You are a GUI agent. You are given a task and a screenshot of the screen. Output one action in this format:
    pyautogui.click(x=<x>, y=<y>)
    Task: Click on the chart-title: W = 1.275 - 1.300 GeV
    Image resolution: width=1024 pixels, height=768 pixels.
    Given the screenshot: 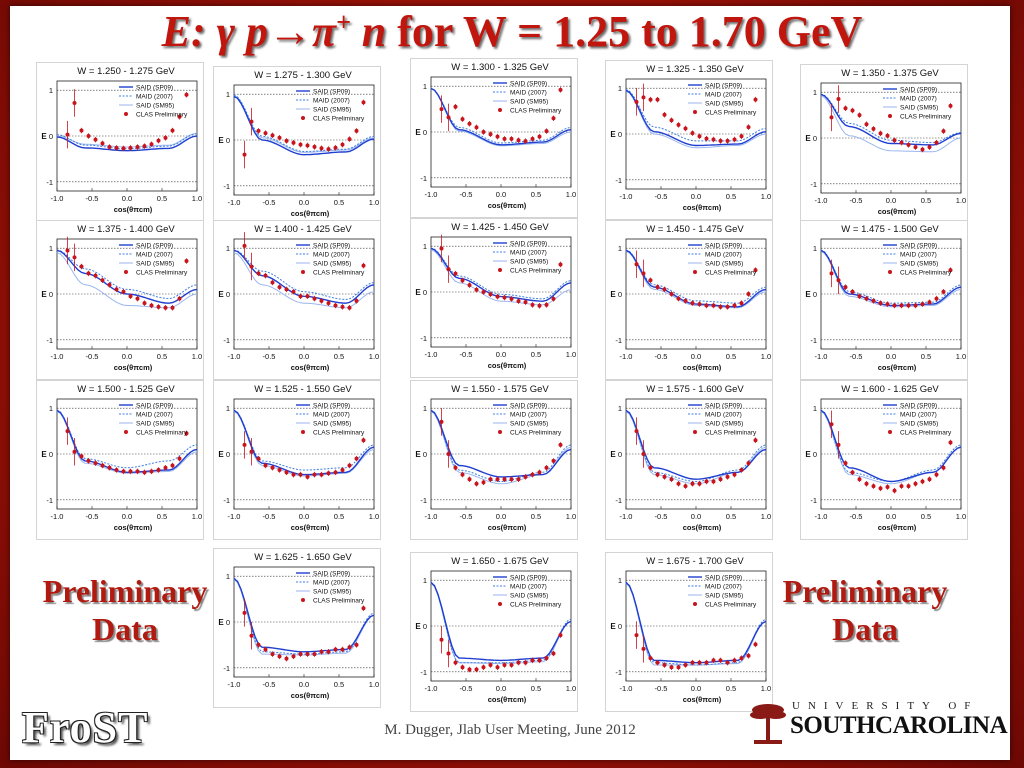 What is the action you would take?
    pyautogui.click(x=303, y=75)
    